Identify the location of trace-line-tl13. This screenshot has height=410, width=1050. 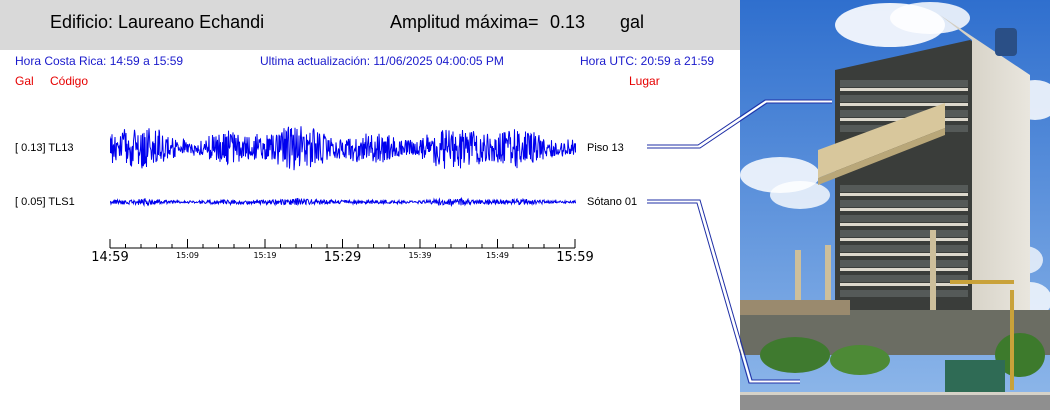
(343, 148).